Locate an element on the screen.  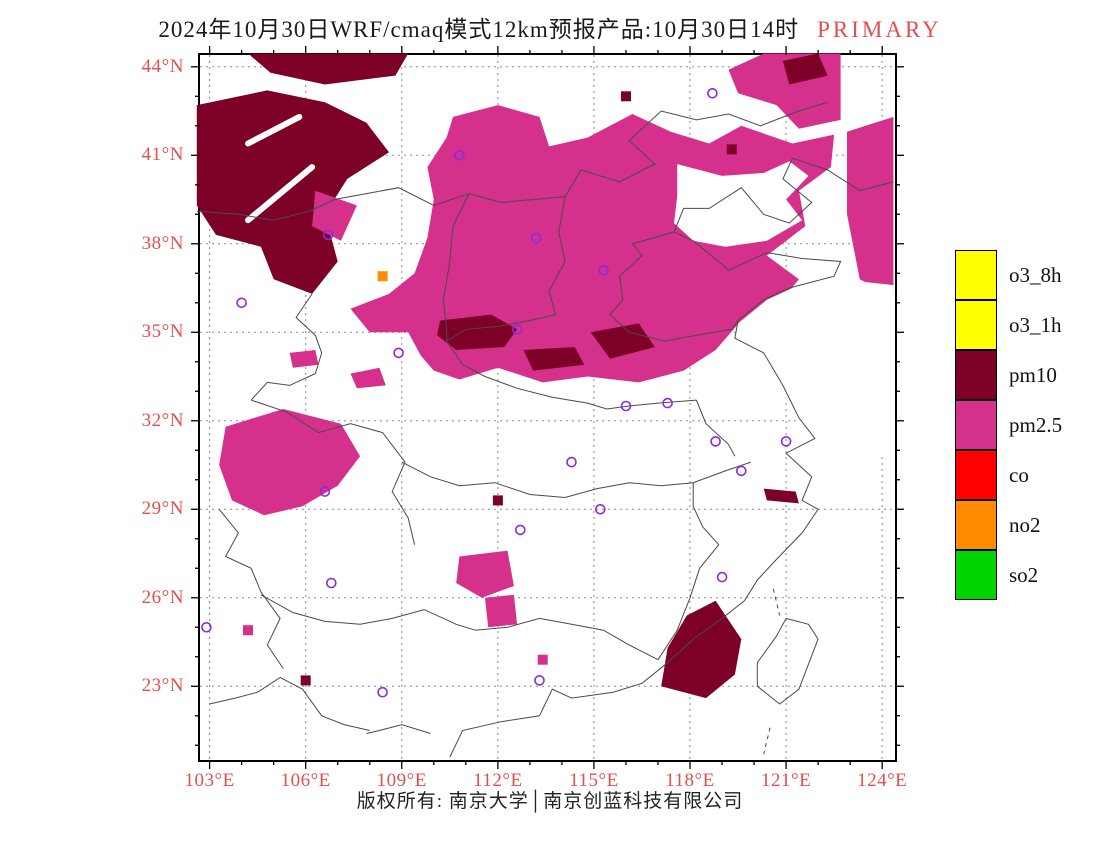
region-inner-patch-b is located at coordinates (554, 359).